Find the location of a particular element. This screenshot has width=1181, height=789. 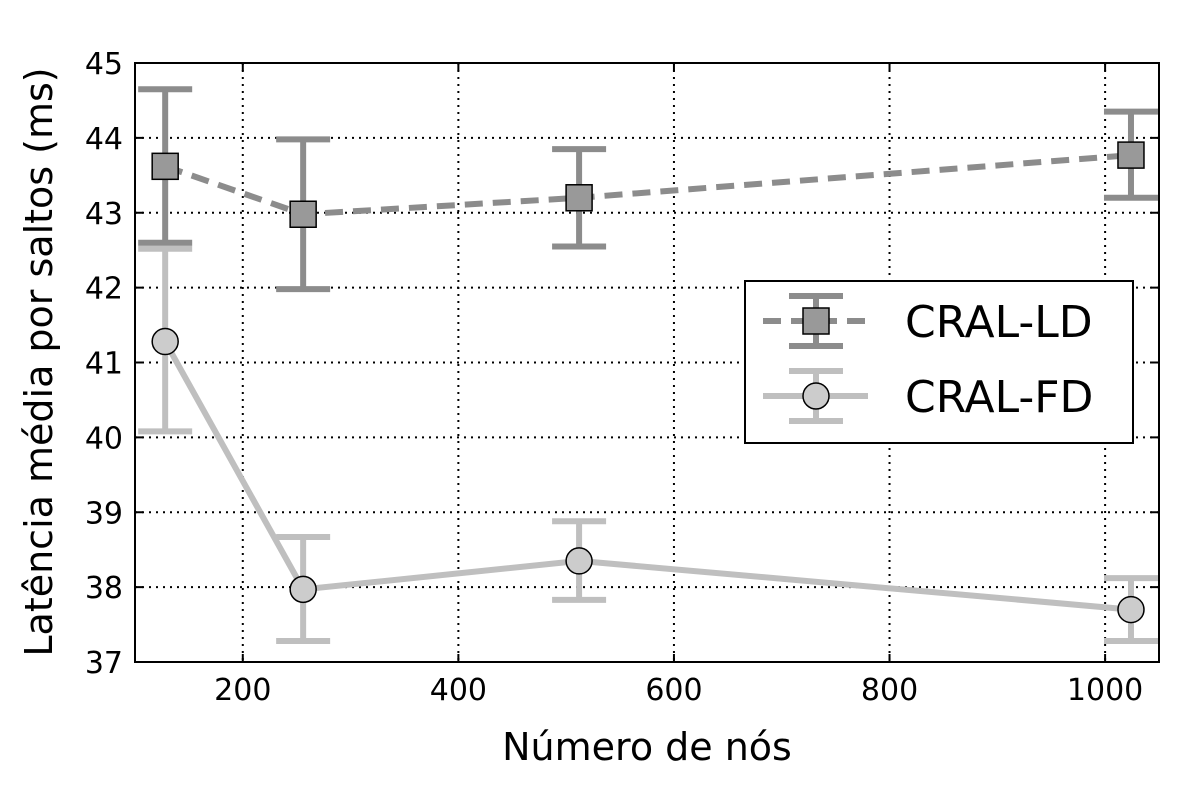

legend: CRAL-LD CRAL-FD is located at coordinates (939, 362).